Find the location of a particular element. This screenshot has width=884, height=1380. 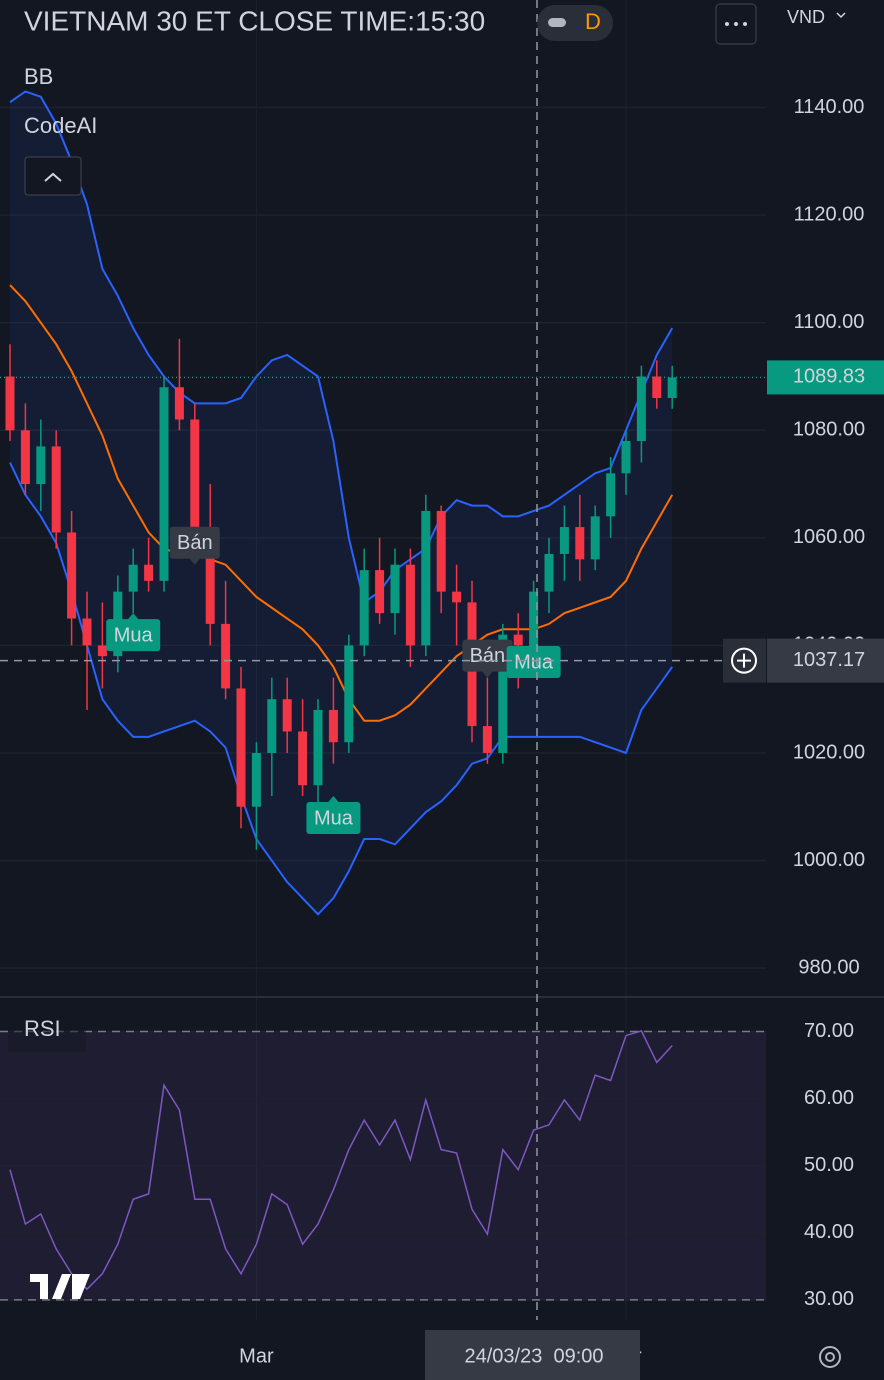

crosshair-price-label: 1037.17 is located at coordinates (829, 660).